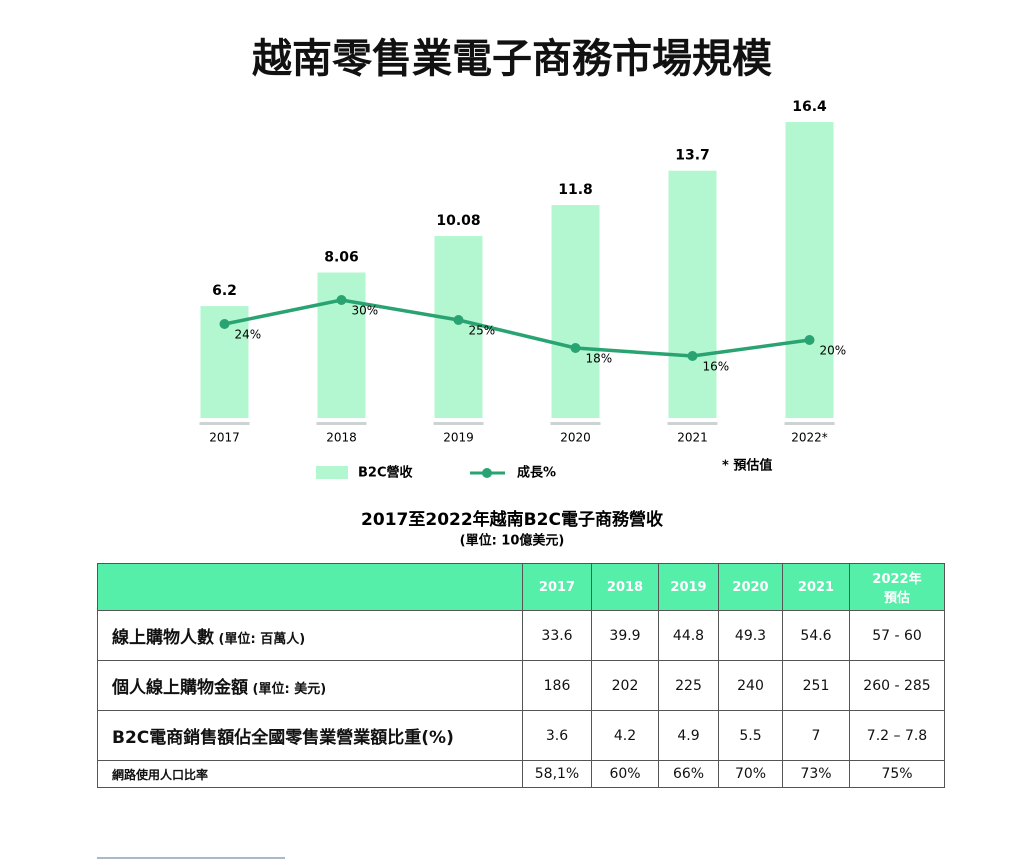  I want to click on legend-label: 成長%, so click(536, 473).